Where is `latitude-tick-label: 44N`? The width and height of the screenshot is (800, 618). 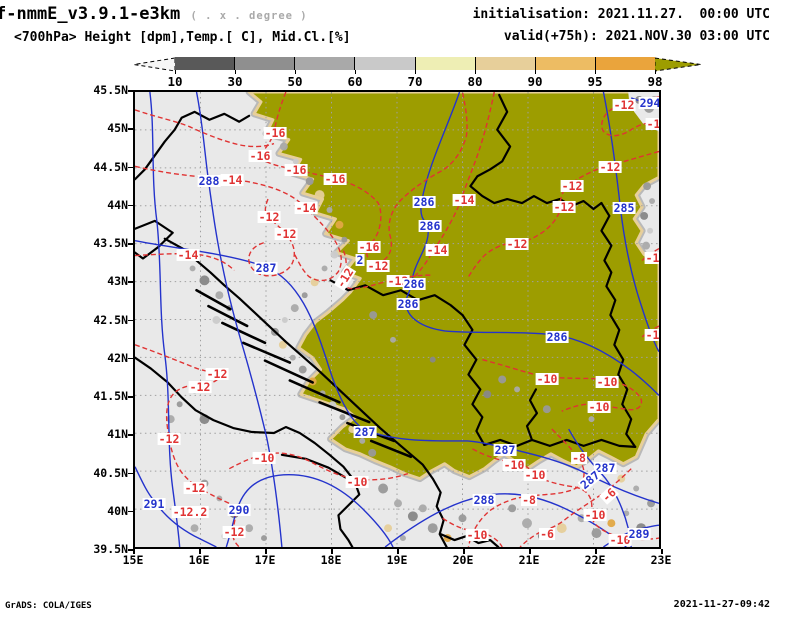 latitude-tick-label: 44N is located at coordinates (117, 204).